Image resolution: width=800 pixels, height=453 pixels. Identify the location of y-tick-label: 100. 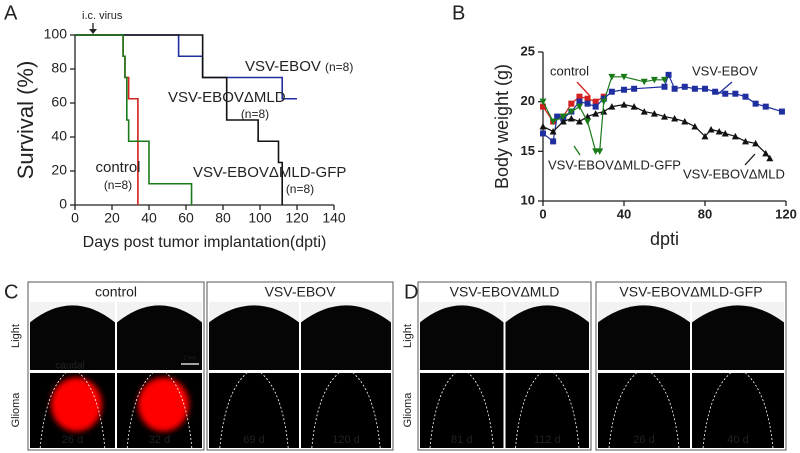
(56, 34).